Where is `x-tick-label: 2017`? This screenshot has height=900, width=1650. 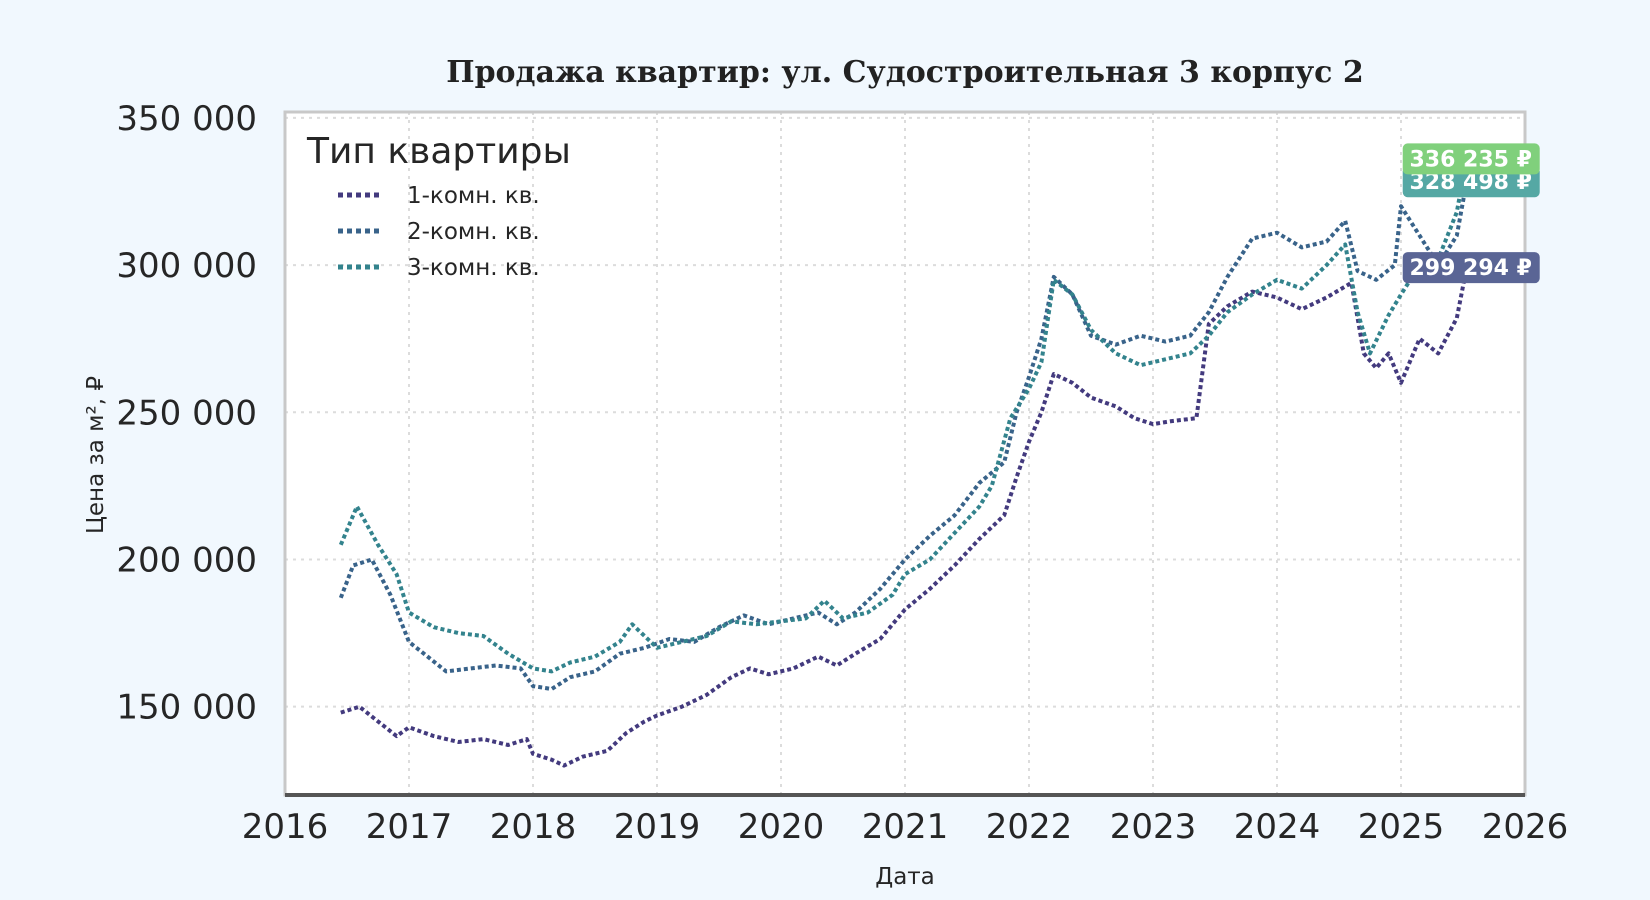
x-tick-label: 2017 is located at coordinates (409, 827).